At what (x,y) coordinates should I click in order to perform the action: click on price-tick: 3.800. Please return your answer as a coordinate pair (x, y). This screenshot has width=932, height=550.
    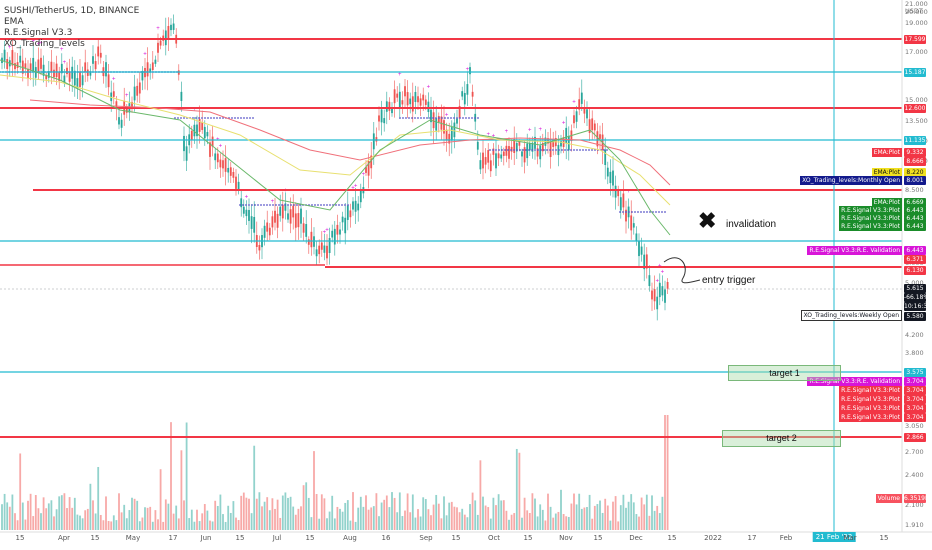
    Looking at the image, I should click on (914, 353).